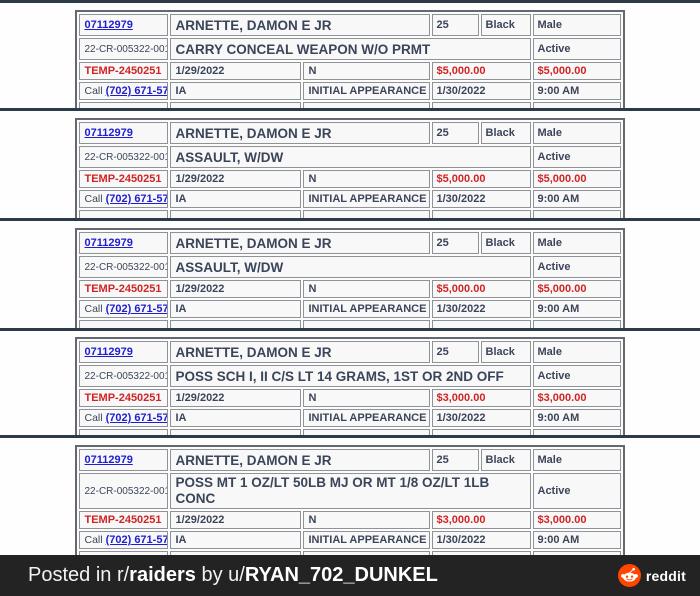 This screenshot has height=596, width=700. I want to click on reddit-wordmark: reddit, so click(665, 575).